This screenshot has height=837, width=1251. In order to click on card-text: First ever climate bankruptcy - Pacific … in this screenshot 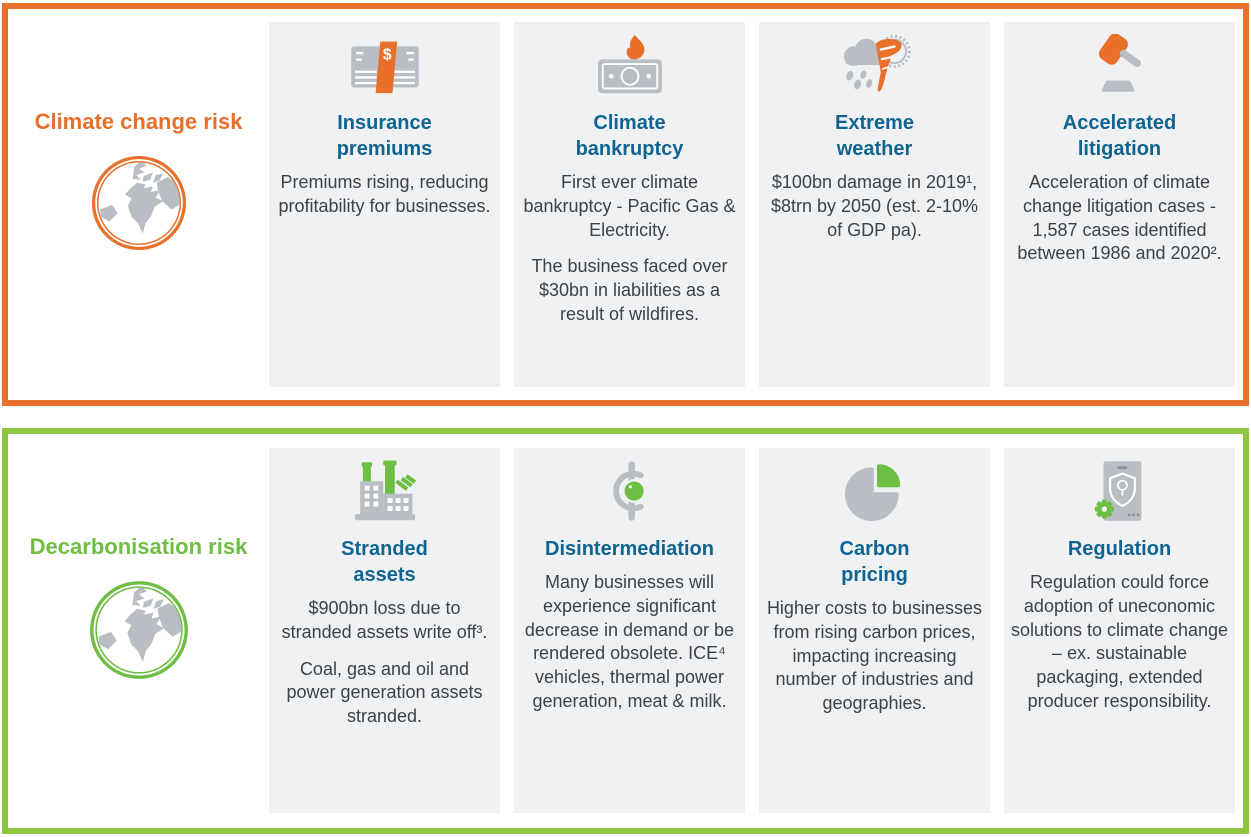, I will do `click(629, 206)`.